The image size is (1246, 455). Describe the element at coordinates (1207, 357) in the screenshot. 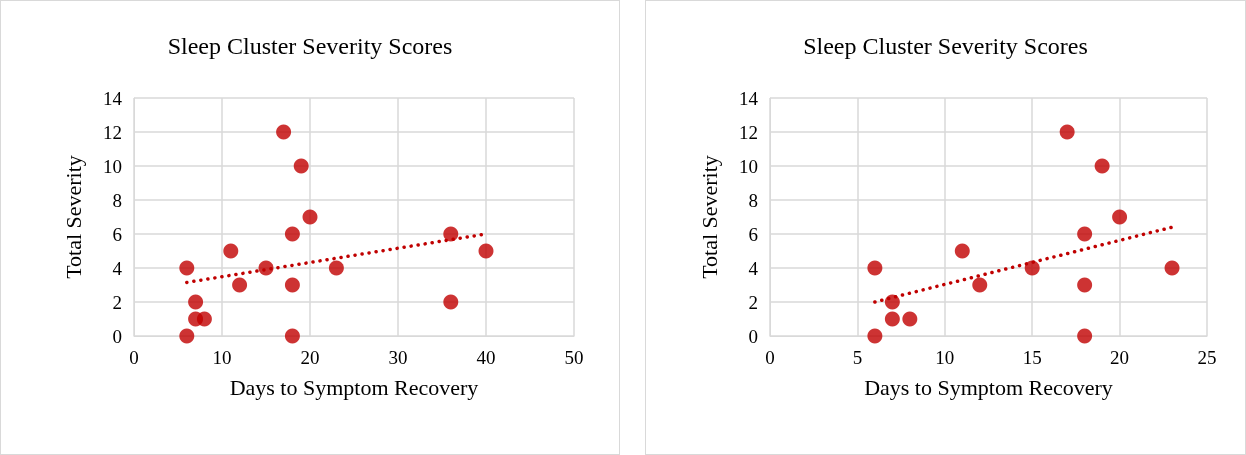

I see `x-tick-label: 25` at that location.